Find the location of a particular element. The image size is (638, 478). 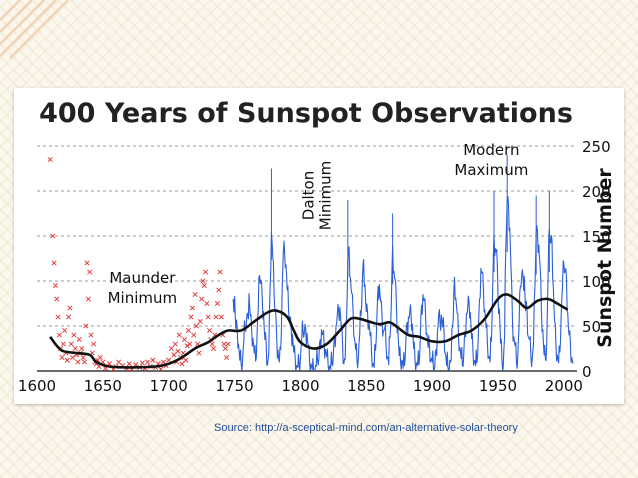

y-tick-label: 100 is located at coordinates (596, 282).